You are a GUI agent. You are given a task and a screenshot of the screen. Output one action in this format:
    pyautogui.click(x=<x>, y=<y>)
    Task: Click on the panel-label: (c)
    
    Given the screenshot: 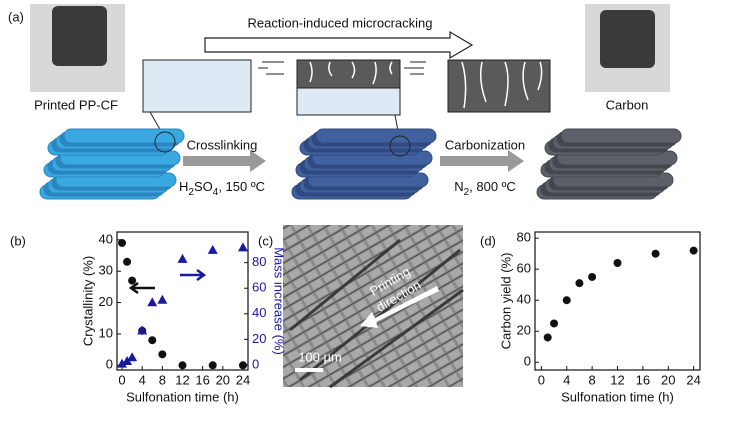 What is the action you would take?
    pyautogui.click(x=265, y=240)
    